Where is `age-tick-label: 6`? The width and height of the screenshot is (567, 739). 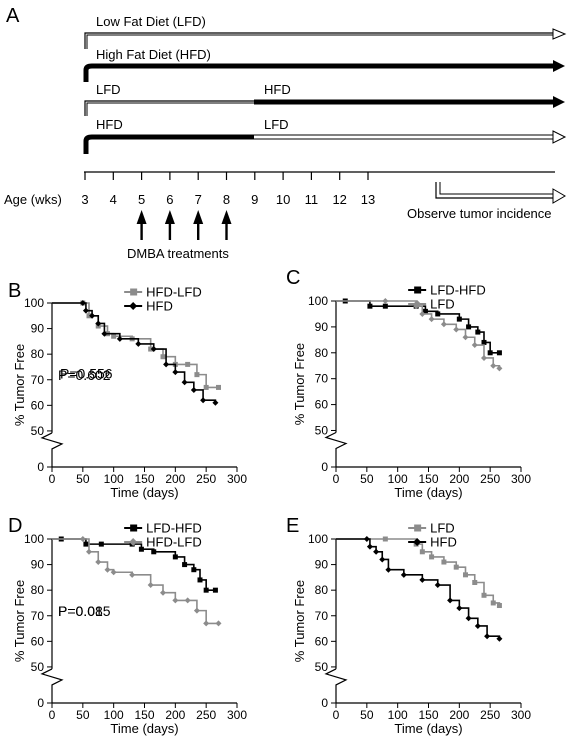 age-tick-label: 6 is located at coordinates (169, 199).